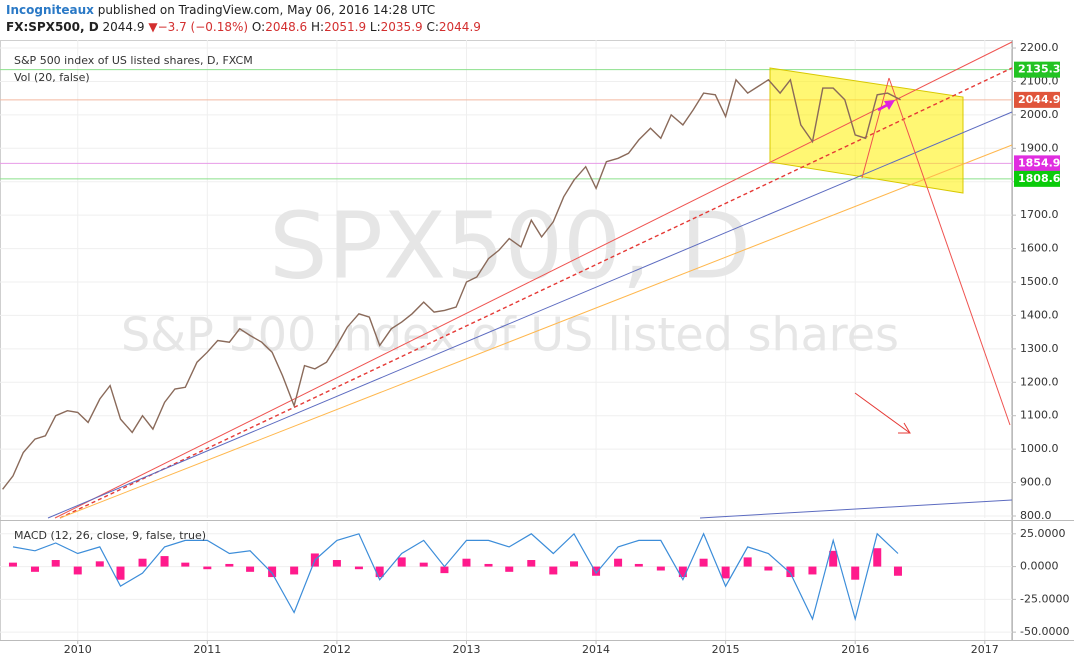  Describe the element at coordinates (1039, 566) in the screenshot. I see `y-tick-label: 0.0000` at that location.